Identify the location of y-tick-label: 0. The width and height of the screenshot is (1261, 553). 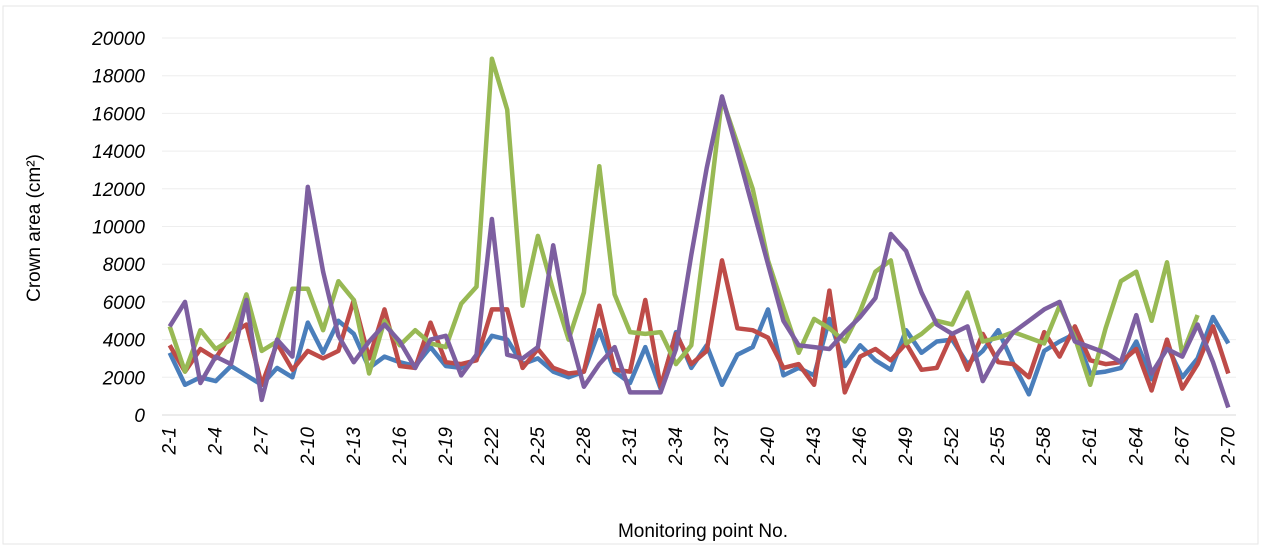
(139, 416).